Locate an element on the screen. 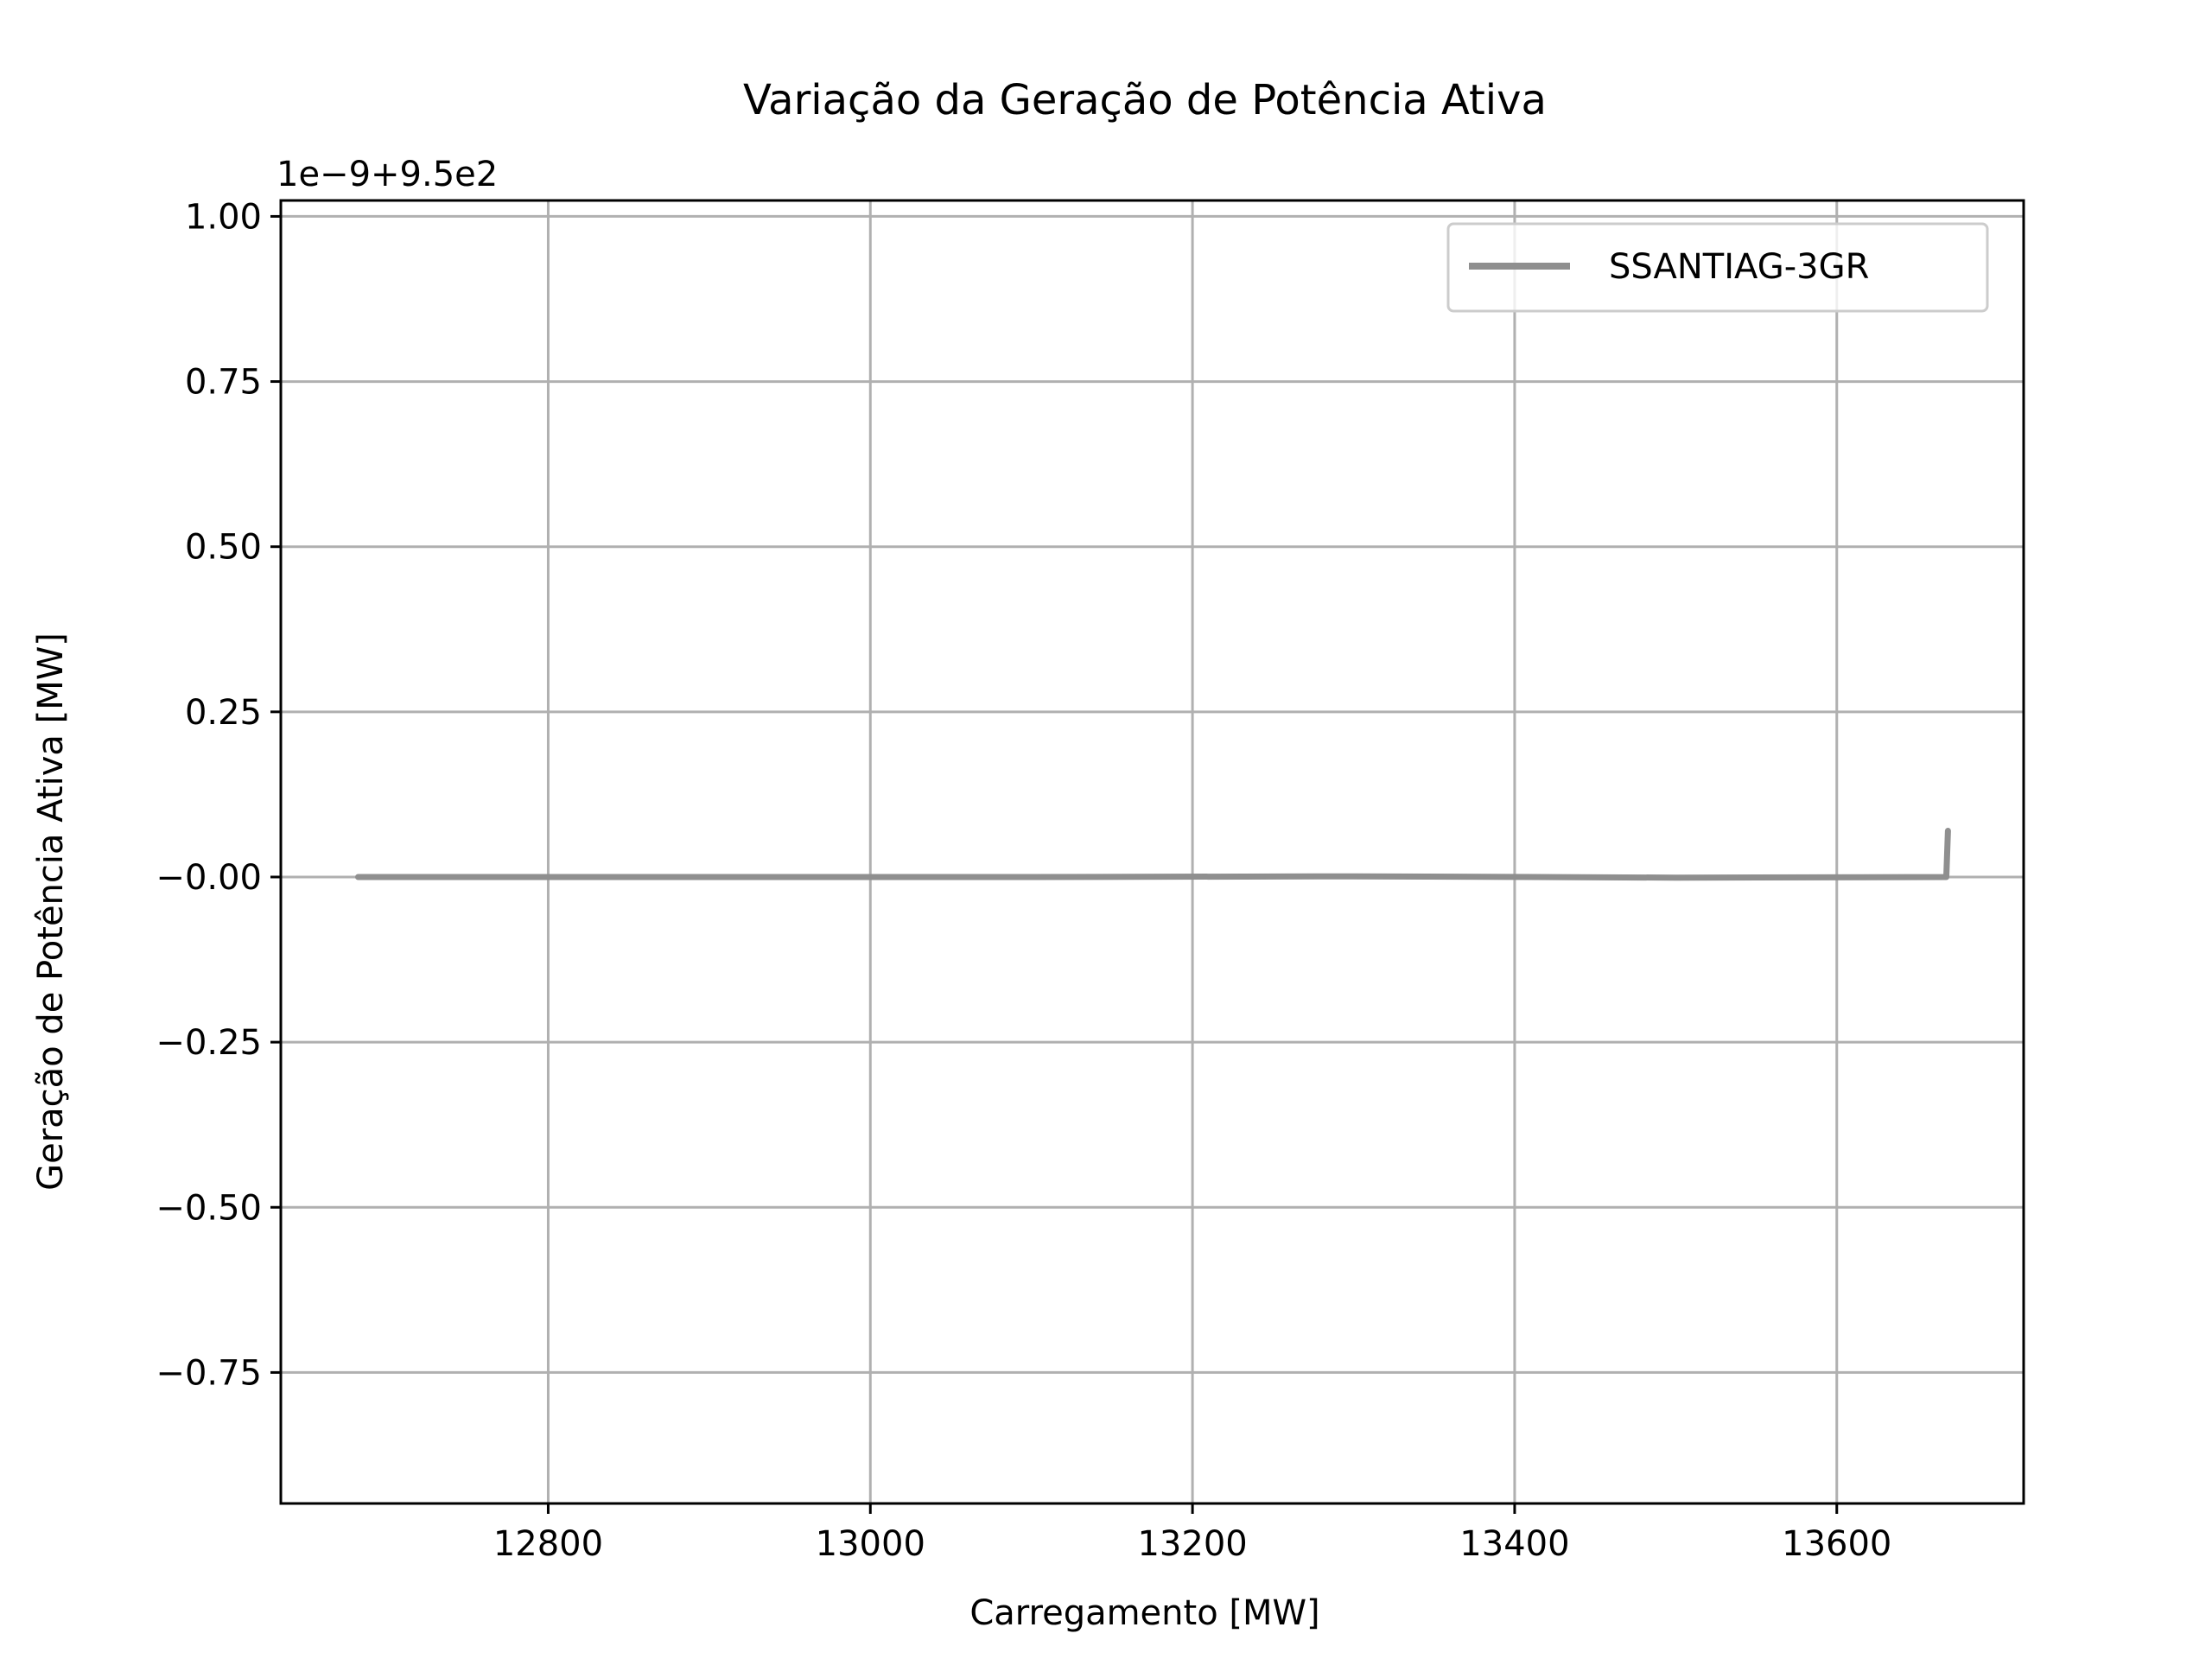 This screenshot has height=1659, width=2212. series-lines is located at coordinates (1153, 854).